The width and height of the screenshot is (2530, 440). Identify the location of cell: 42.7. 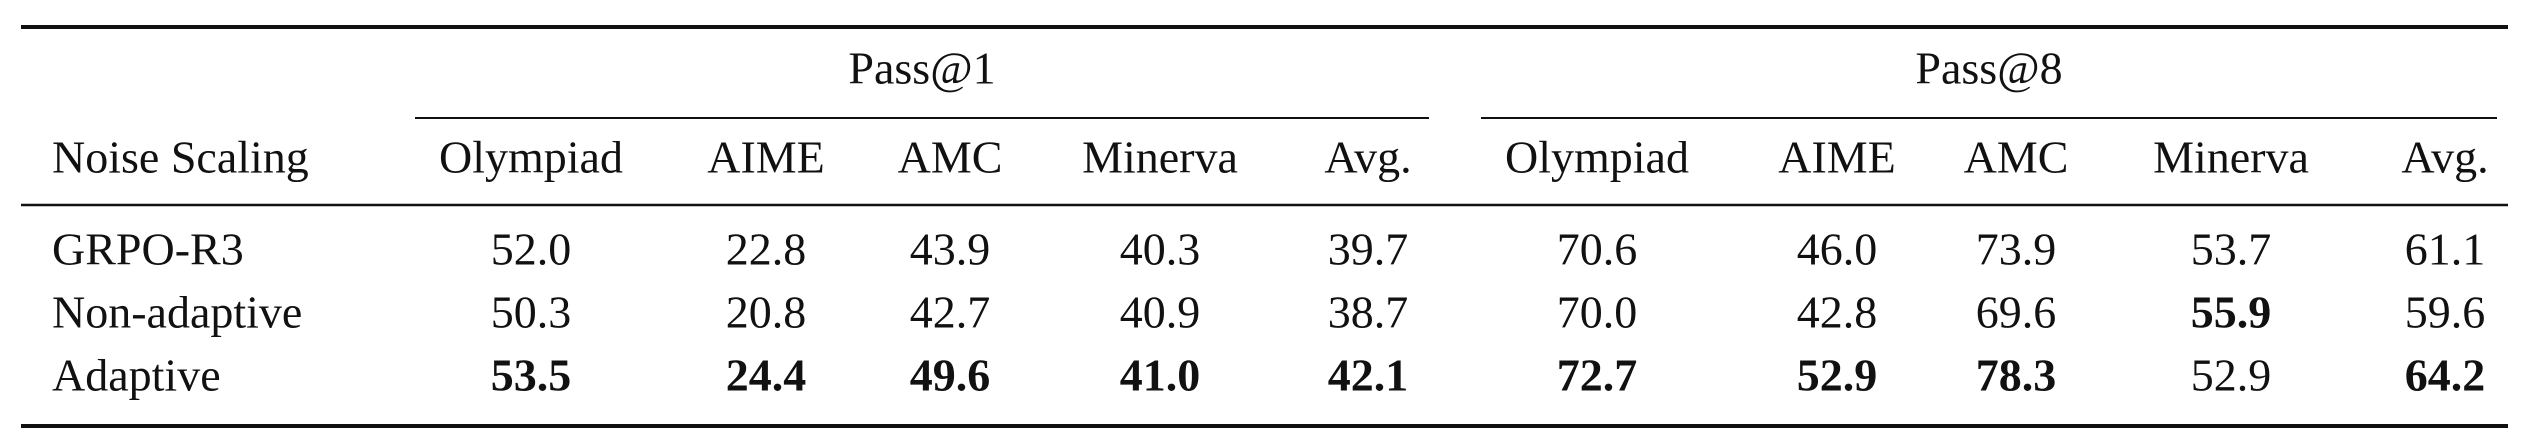
(950, 312).